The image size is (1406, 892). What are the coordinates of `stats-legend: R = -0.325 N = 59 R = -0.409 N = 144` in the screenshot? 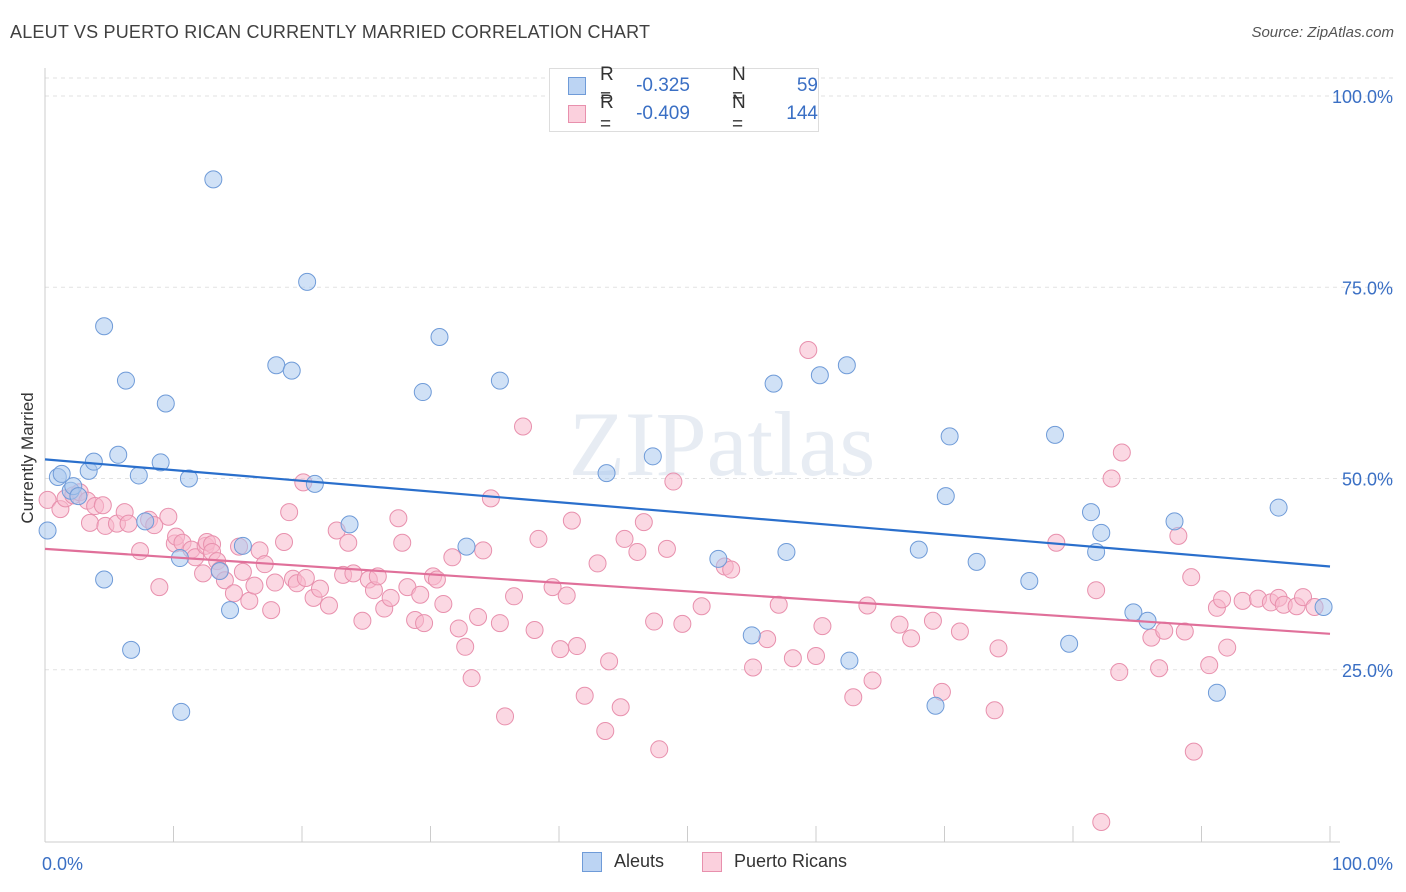 It's located at (684, 99).